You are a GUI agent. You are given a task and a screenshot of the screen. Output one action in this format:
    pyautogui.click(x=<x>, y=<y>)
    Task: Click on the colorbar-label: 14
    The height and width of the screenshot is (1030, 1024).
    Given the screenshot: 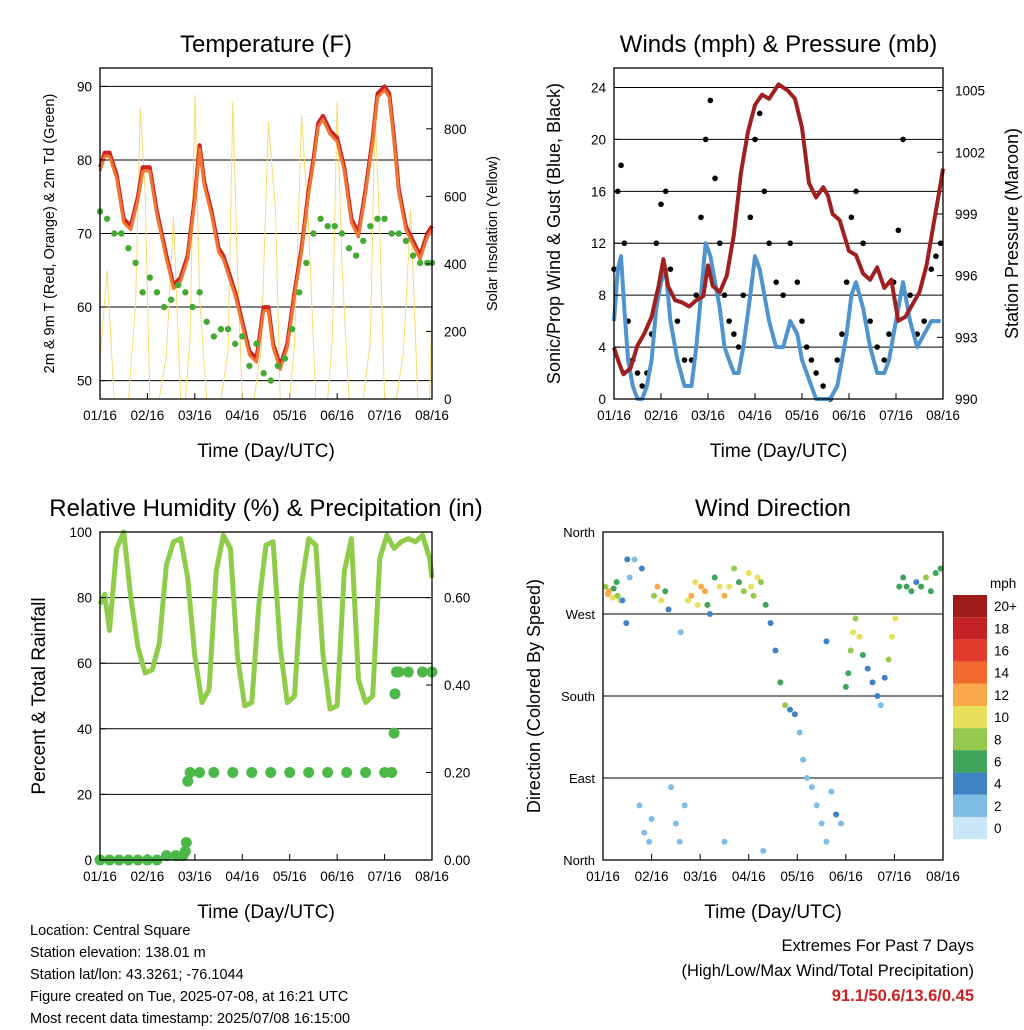 What is the action you would take?
    pyautogui.click(x=1002, y=673)
    